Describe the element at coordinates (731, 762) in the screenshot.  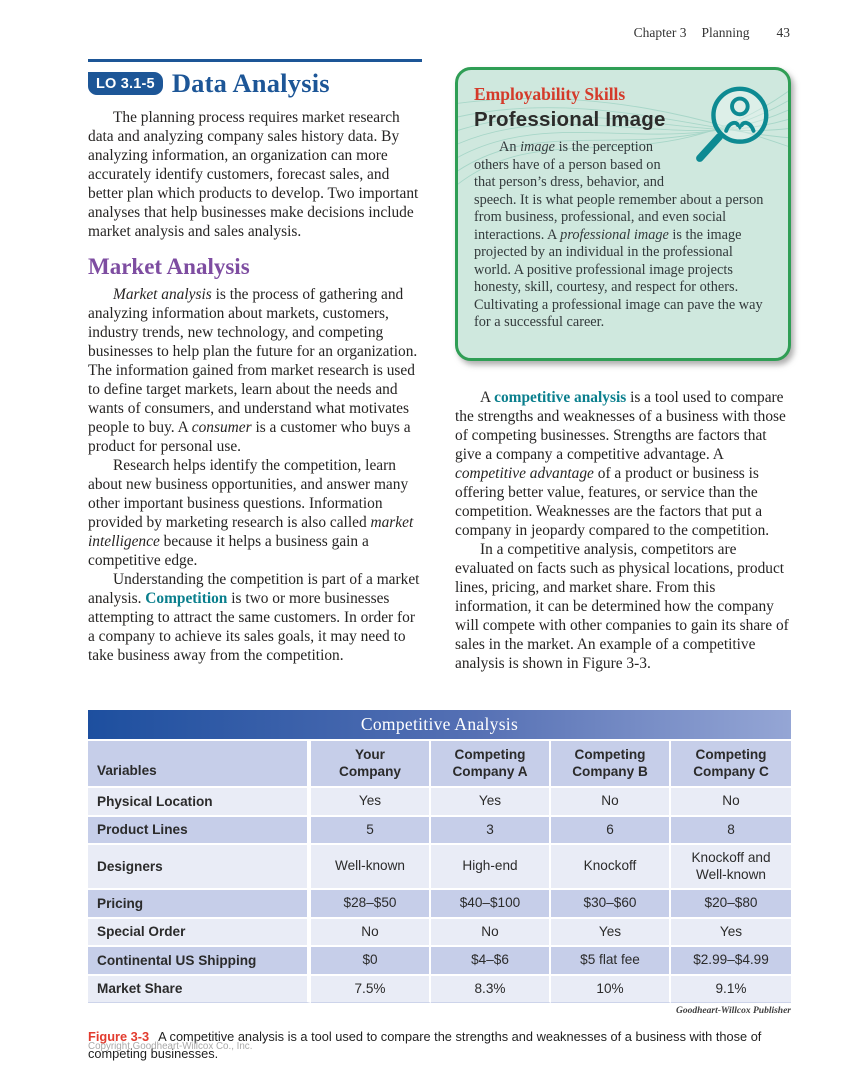
I see `column-header: Competing Company C` at that location.